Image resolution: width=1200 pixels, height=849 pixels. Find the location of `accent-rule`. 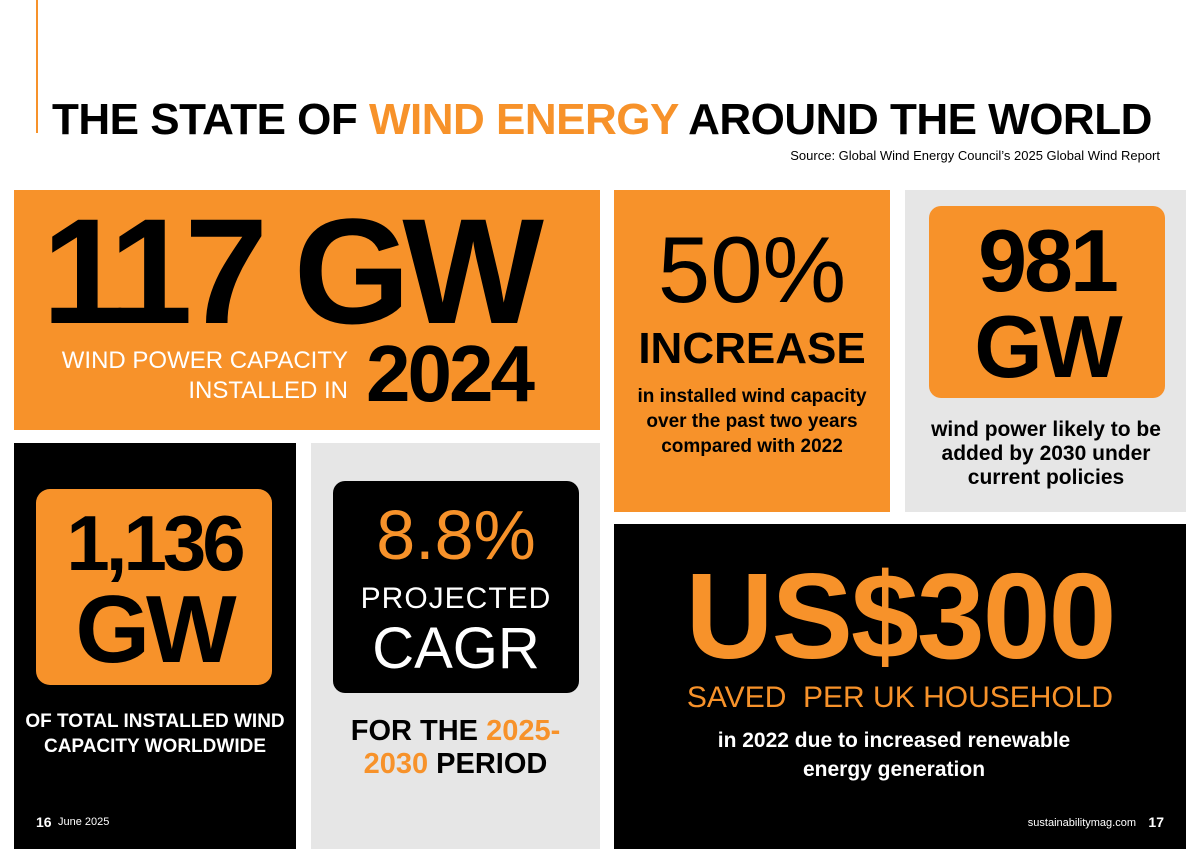

accent-rule is located at coordinates (37, 66).